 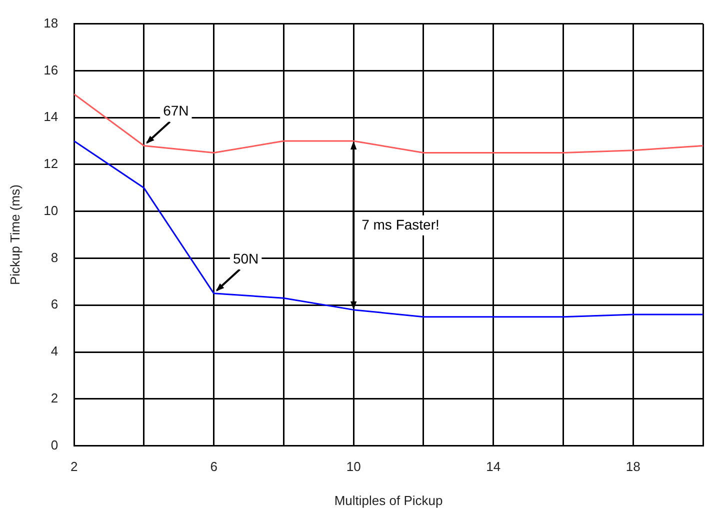 What do you see at coordinates (51, 70) in the screenshot?
I see `y-tick-label: 16` at bounding box center [51, 70].